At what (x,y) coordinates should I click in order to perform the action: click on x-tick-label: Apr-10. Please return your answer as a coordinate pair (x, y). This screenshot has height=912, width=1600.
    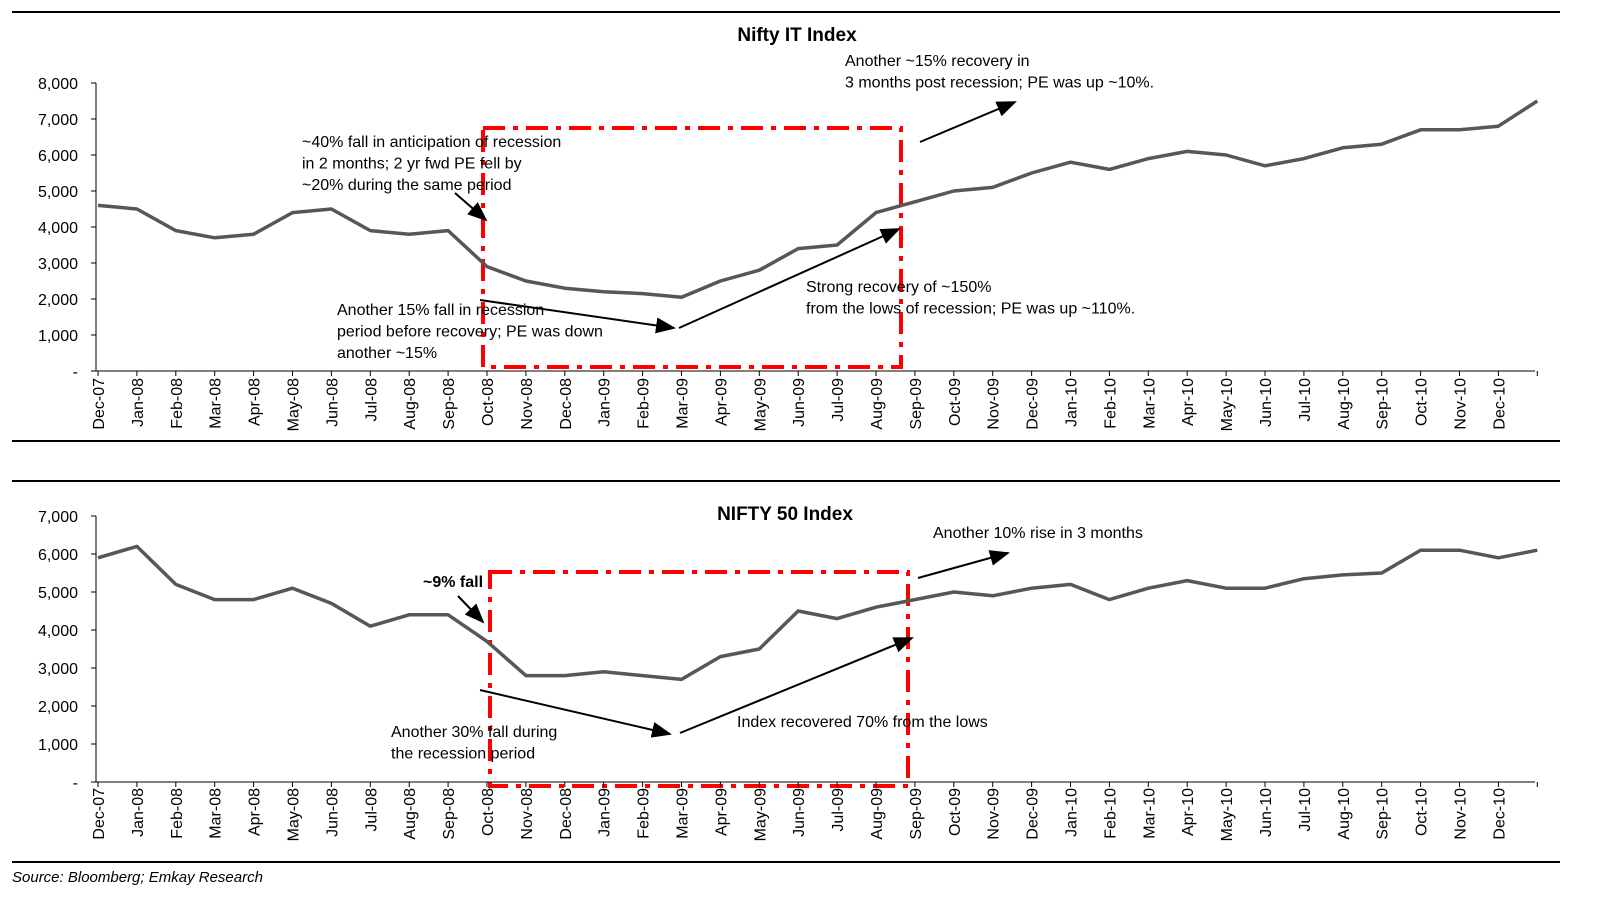
    Looking at the image, I should click on (1188, 812).